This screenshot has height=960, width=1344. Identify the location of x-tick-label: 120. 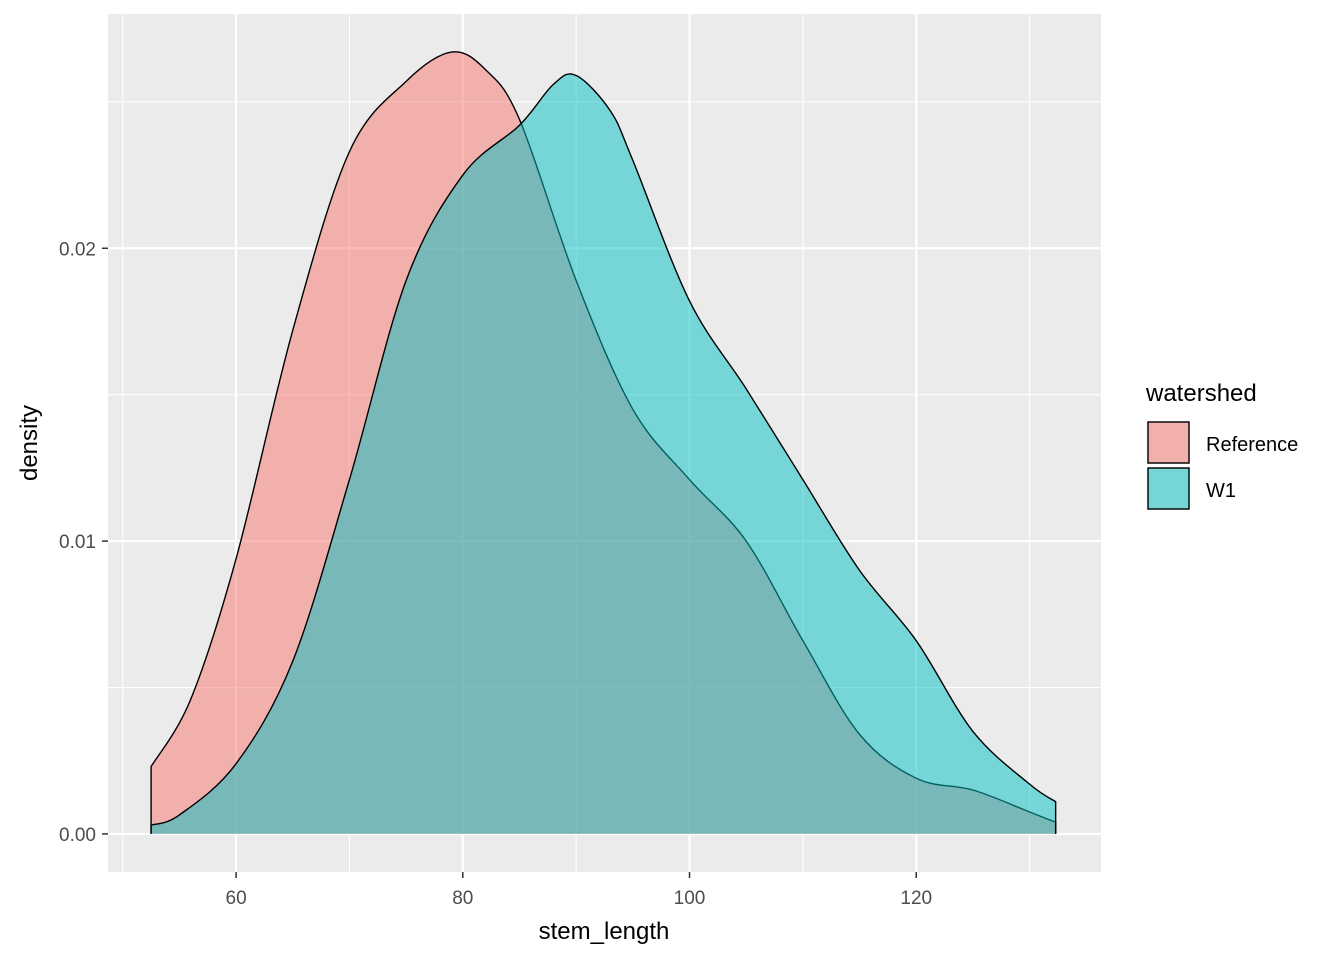
(916, 898).